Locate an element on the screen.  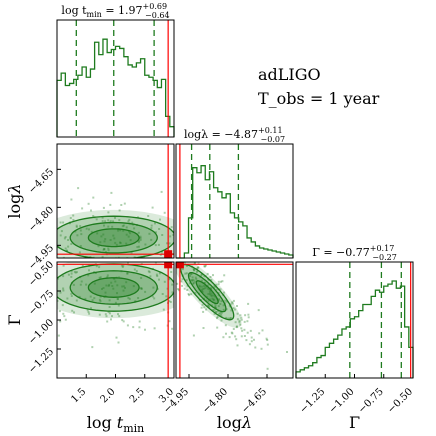
title-plus: +0.69 is located at coordinates (155, 6).